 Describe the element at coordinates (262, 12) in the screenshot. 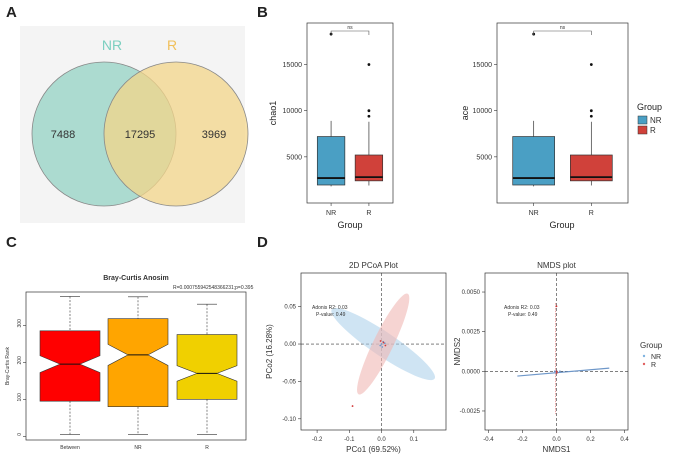

I see `panel-label-b: B` at that location.